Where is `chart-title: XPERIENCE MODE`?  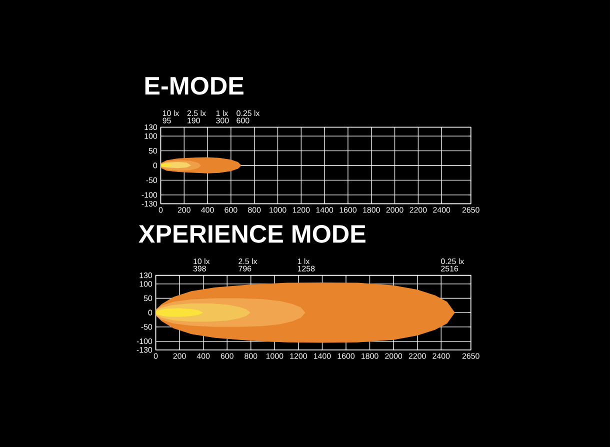
chart-title: XPERIENCE MODE is located at coordinates (252, 233).